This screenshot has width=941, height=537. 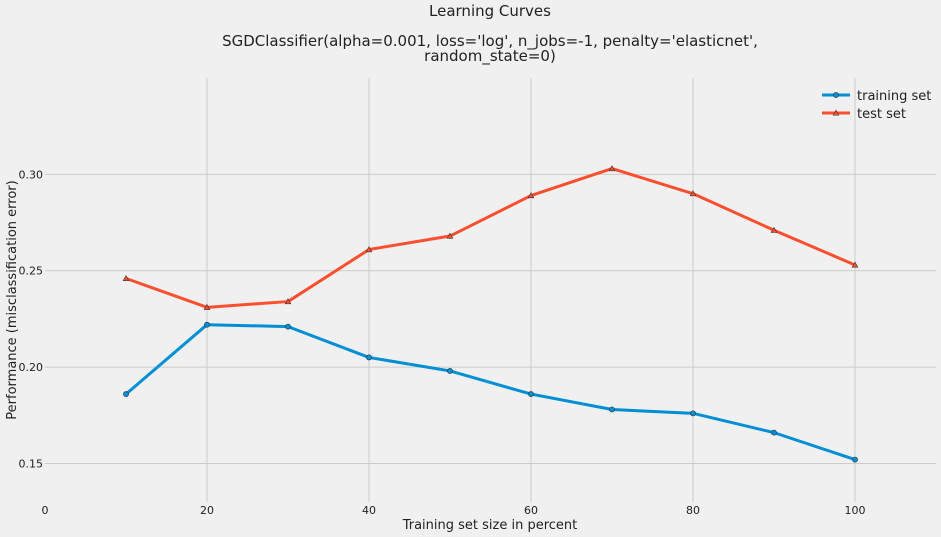 I want to click on x-tick-label: 20, so click(x=207, y=510).